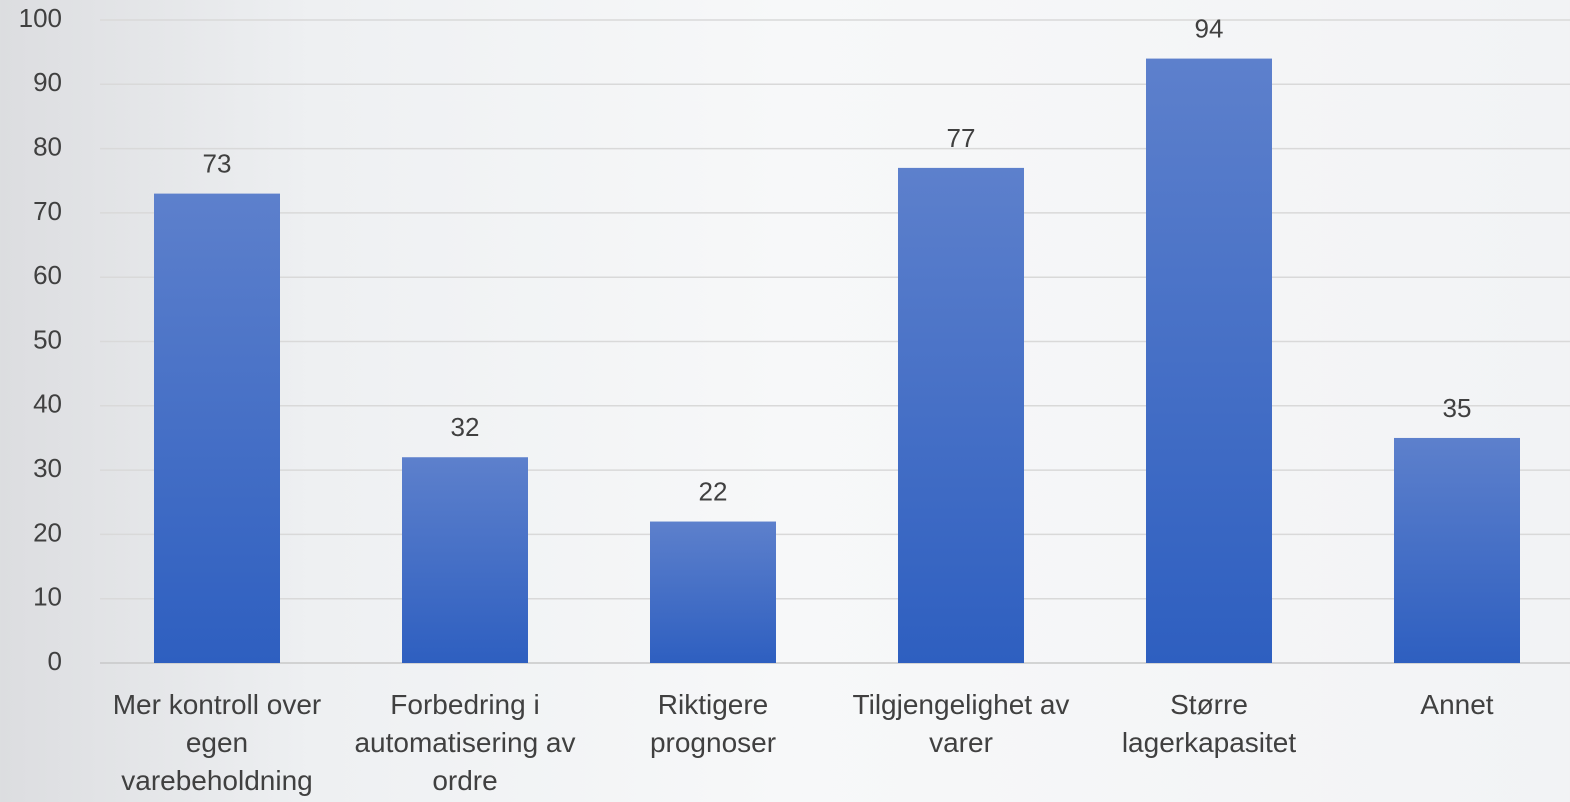 The width and height of the screenshot is (1570, 802). What do you see at coordinates (40, 18) in the screenshot?
I see `y-tick-label: 100` at bounding box center [40, 18].